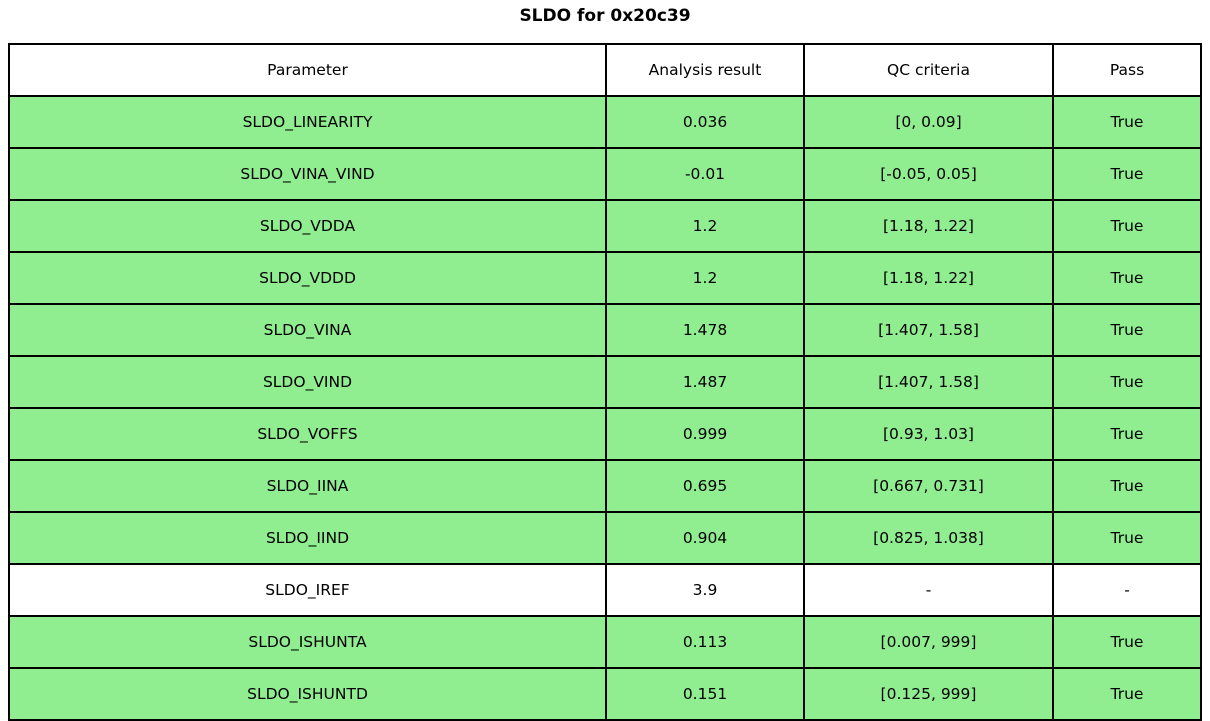 The width and height of the screenshot is (1210, 721). I want to click on cell-parameter: SLDO_IREF, so click(307, 590).